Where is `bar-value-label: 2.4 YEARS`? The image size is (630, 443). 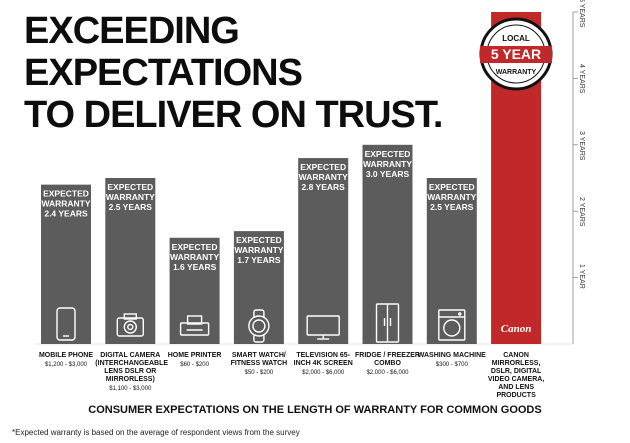 bar-value-label: 2.4 YEARS is located at coordinates (66, 214).